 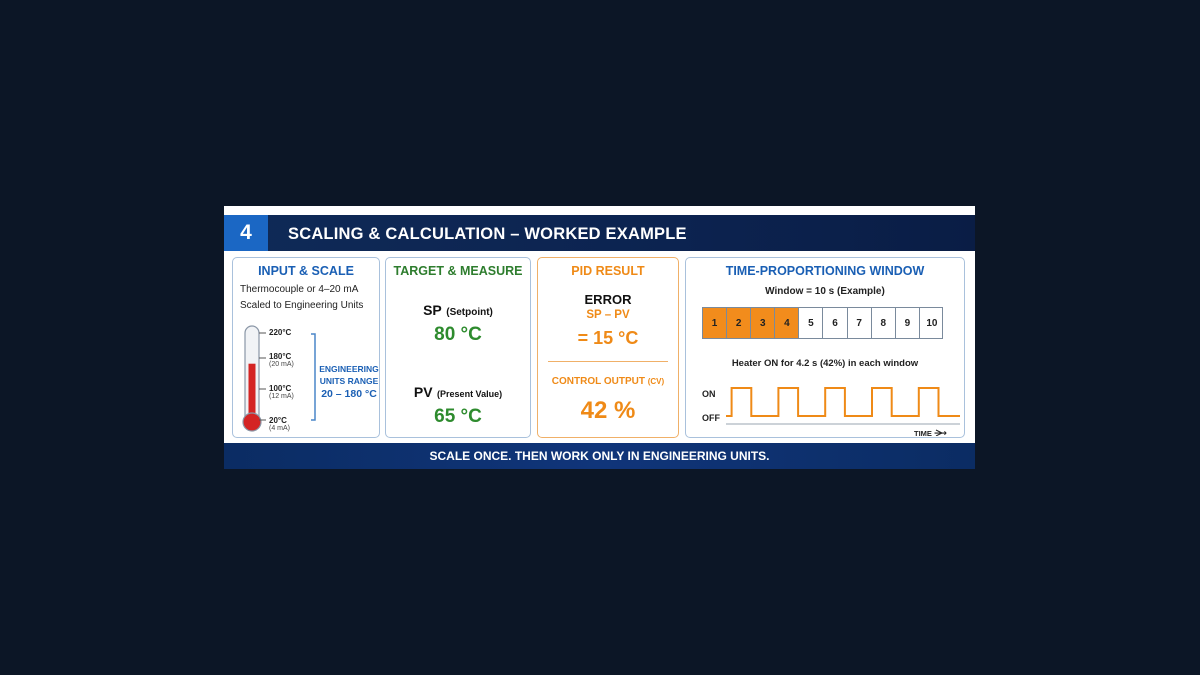 I want to click on sp-label-row: SP (Setpoint), so click(x=458, y=311).